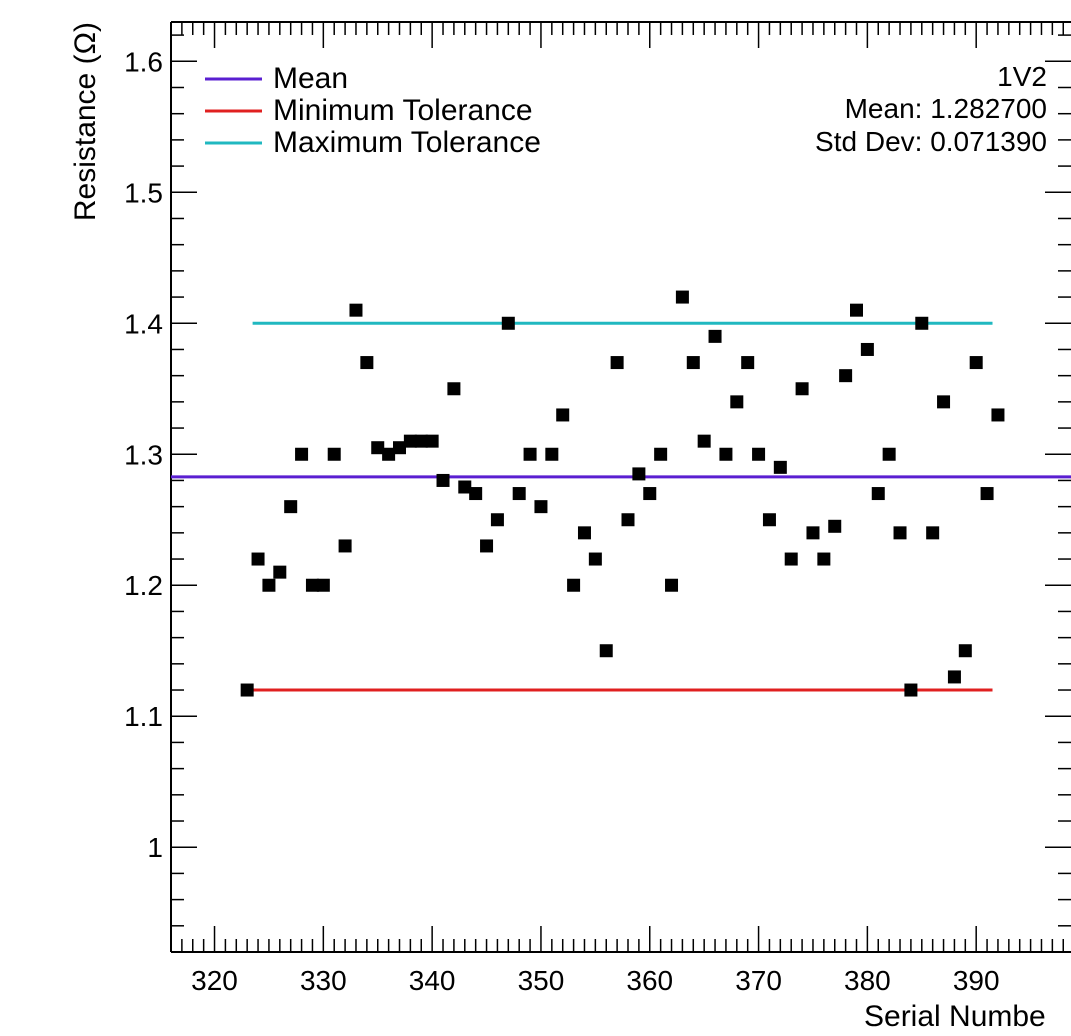 Image resolution: width=1071 pixels, height=1036 pixels. I want to click on x-tick-label: 350, so click(541, 980).